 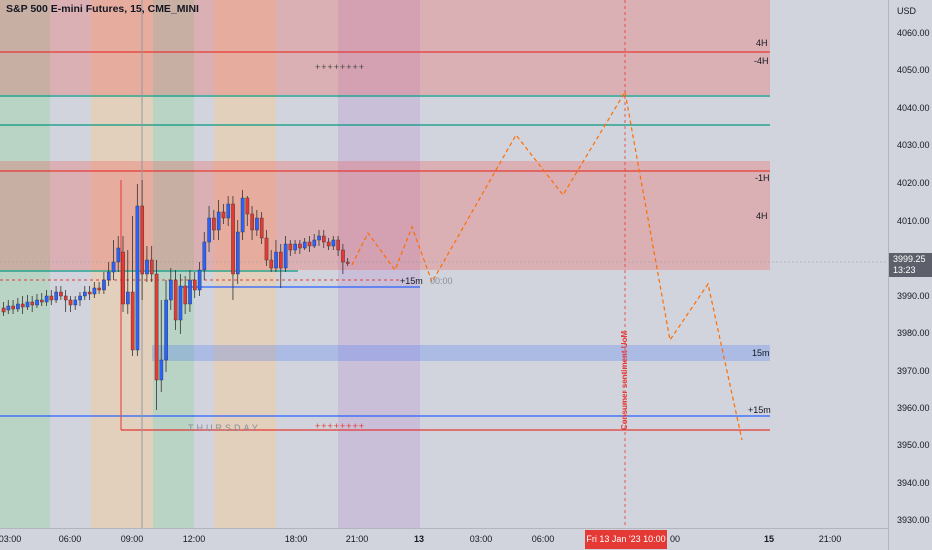 What do you see at coordinates (913, 408) in the screenshot?
I see `price-tick: 3960.00` at bounding box center [913, 408].